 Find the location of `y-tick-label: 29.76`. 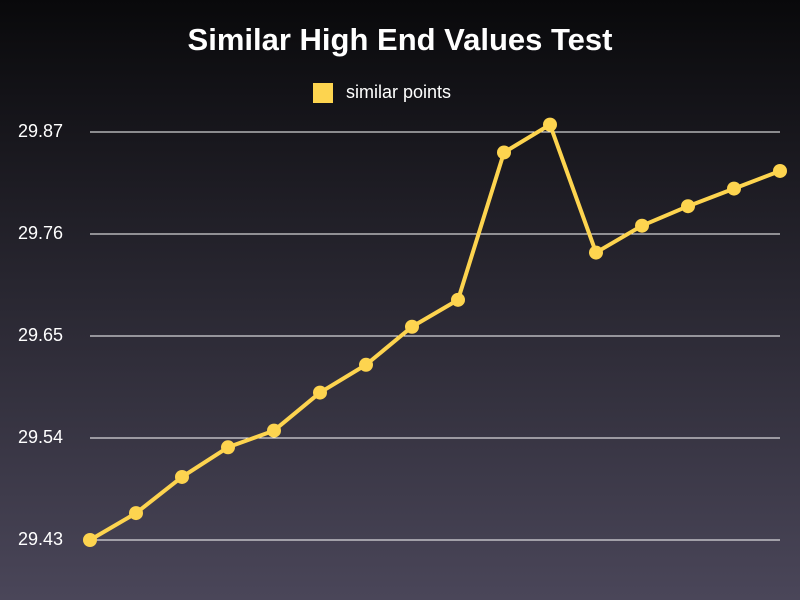

y-tick-label: 29.76 is located at coordinates (40, 233).